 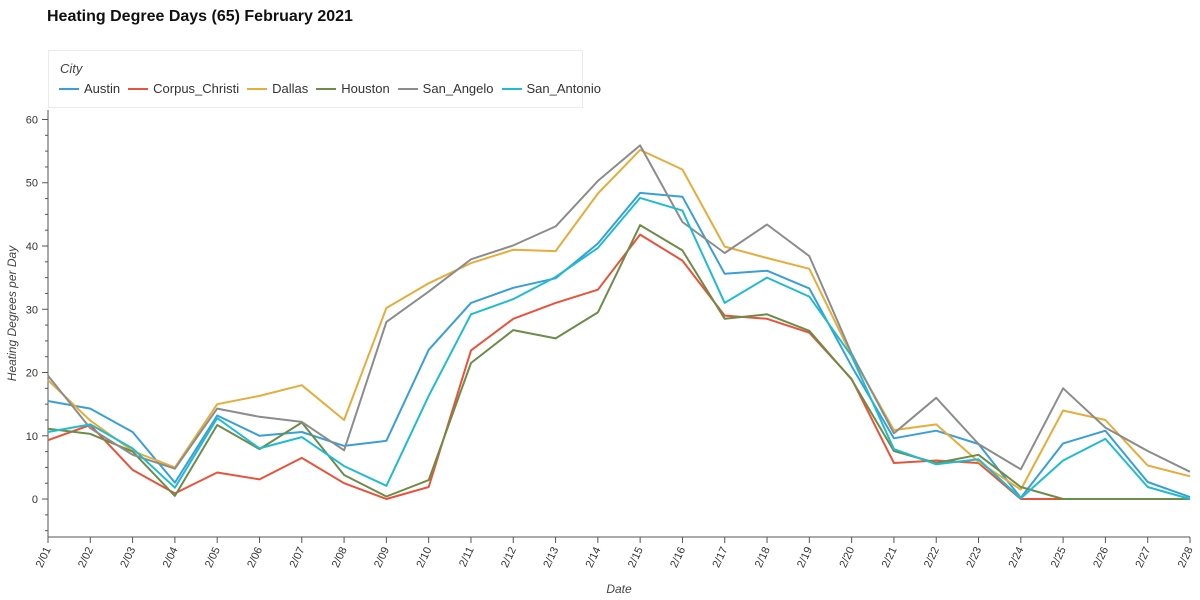 What do you see at coordinates (847, 557) in the screenshot?
I see `x-tick-label: 2/20` at bounding box center [847, 557].